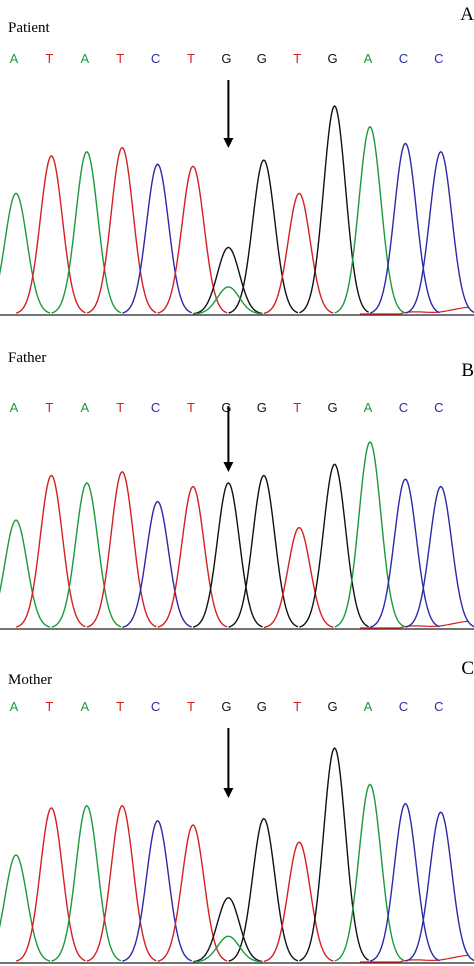 The width and height of the screenshot is (474, 966). I want to click on panel-title: Patient, so click(29, 28).